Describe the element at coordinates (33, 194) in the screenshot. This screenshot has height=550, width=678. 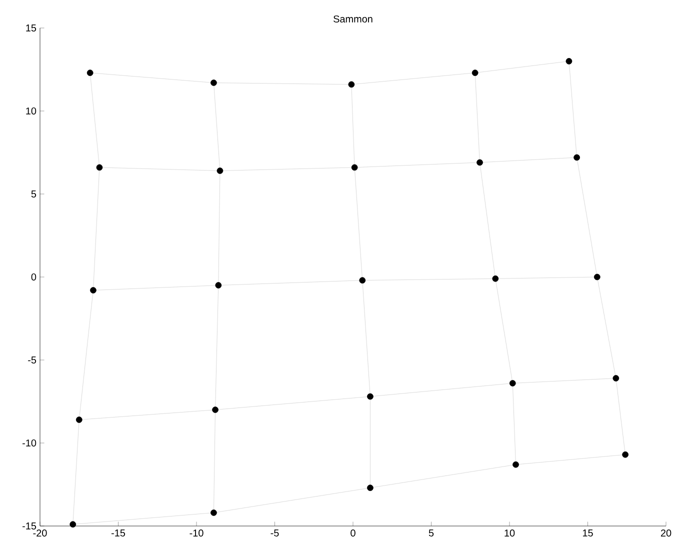
I see `y-tick-label: 5` at that location.